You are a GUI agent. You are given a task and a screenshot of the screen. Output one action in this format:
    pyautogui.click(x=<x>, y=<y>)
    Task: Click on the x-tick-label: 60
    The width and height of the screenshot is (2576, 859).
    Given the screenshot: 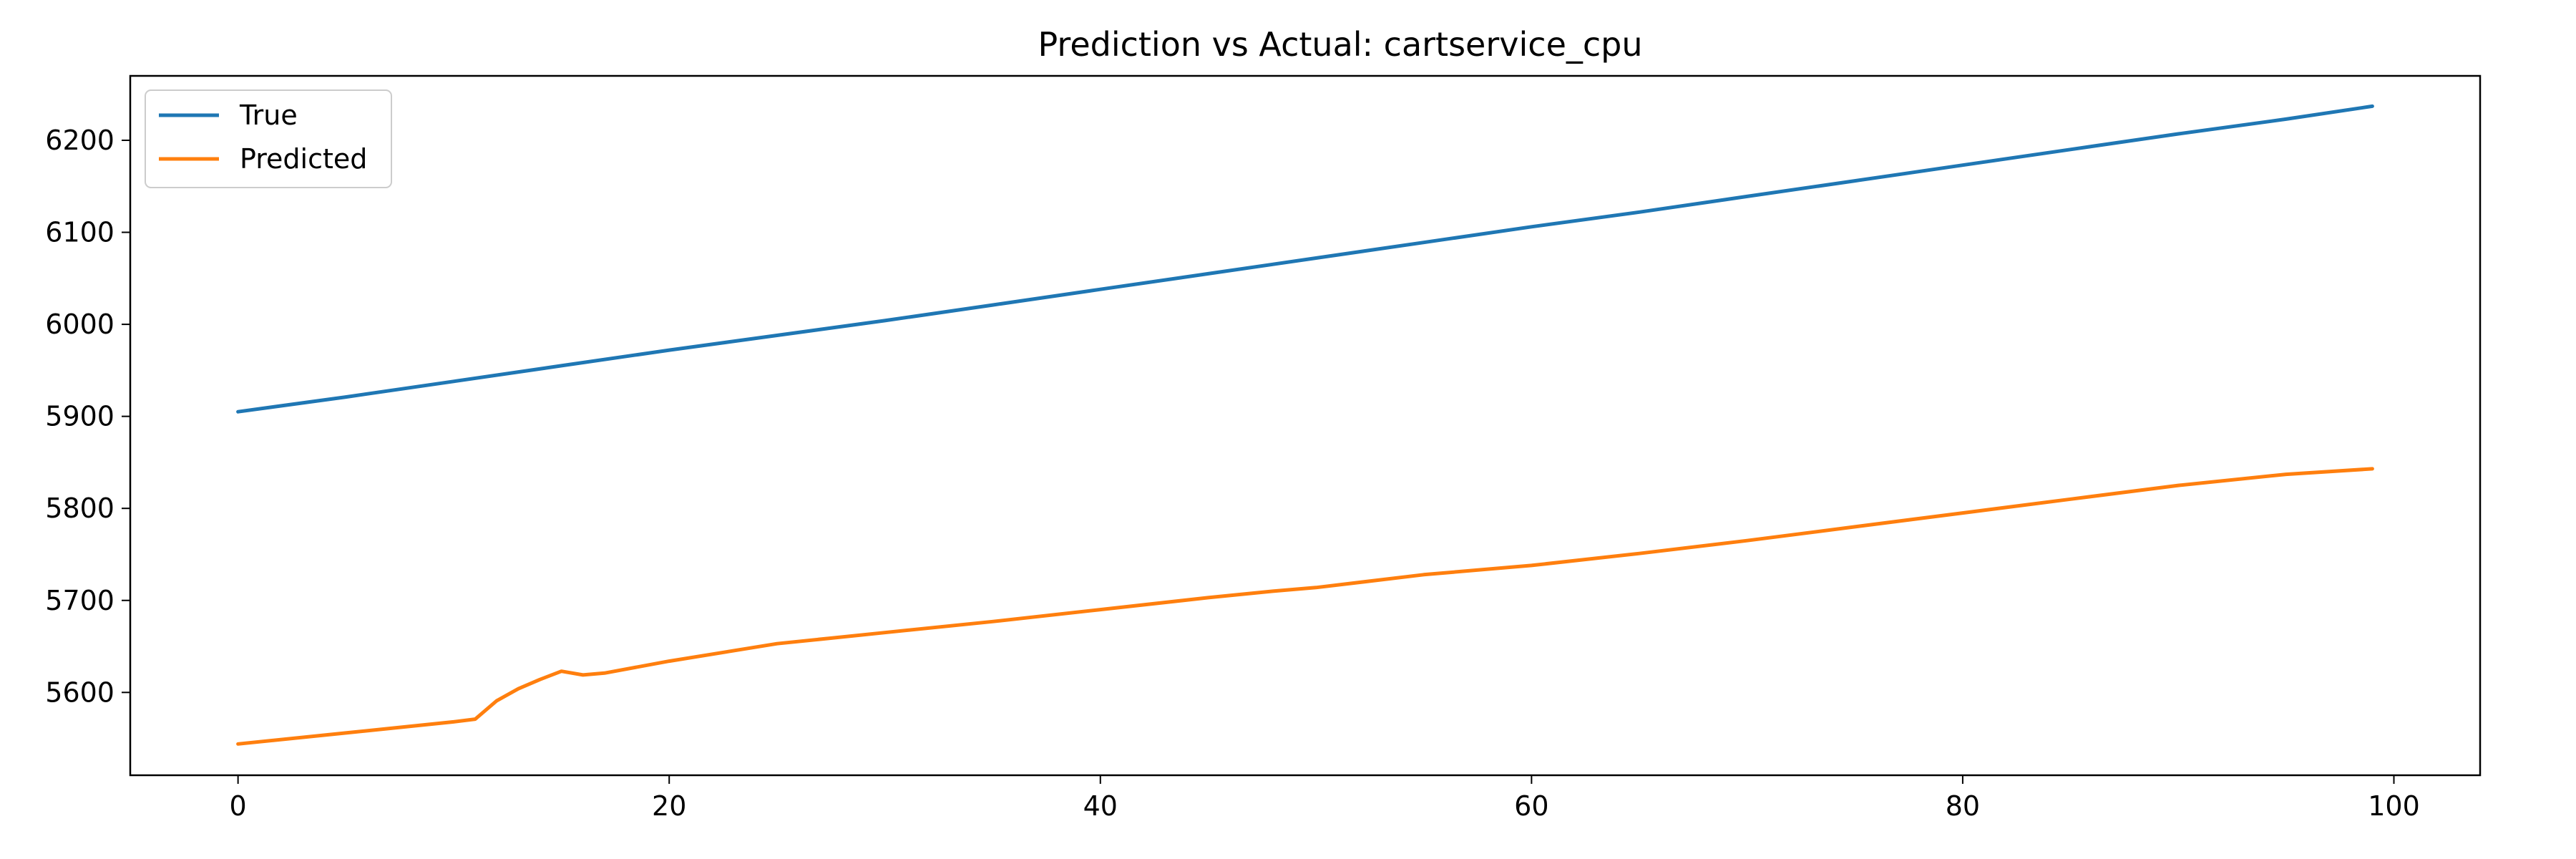 What is the action you would take?
    pyautogui.click(x=1531, y=806)
    